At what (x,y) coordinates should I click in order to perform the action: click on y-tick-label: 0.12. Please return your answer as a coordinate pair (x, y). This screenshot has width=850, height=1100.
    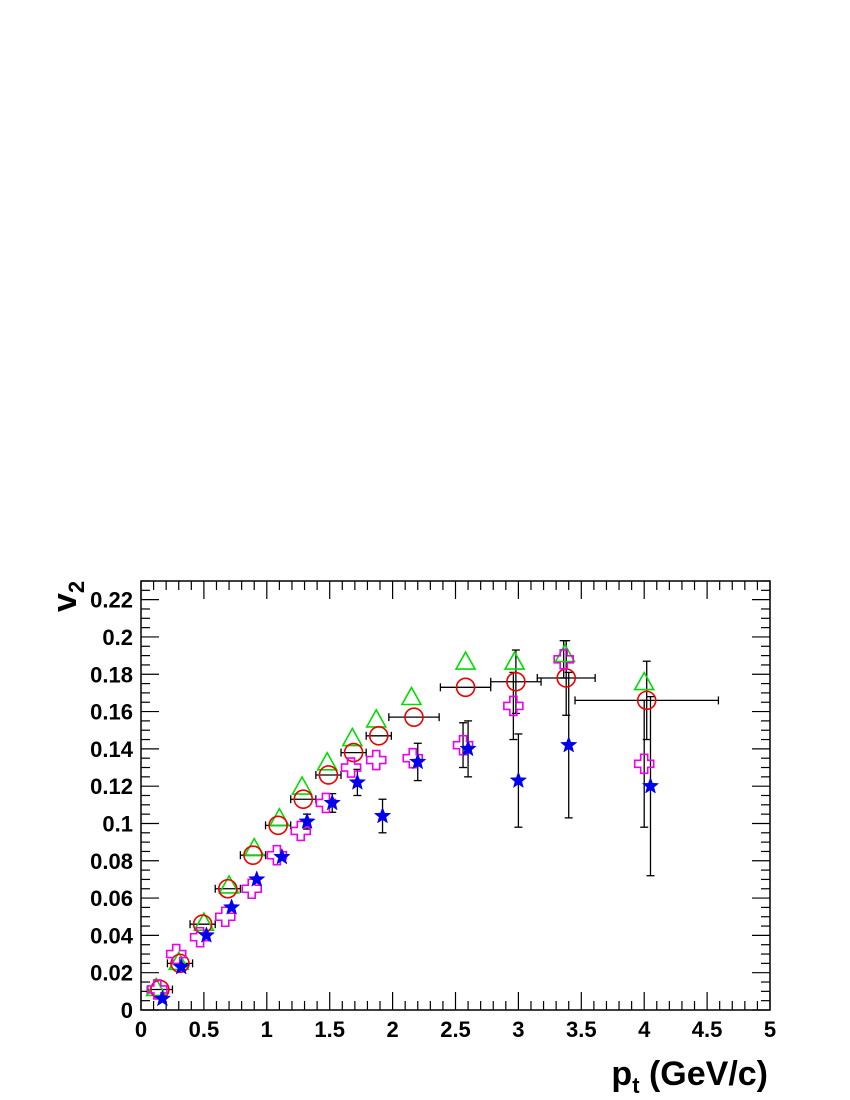
    Looking at the image, I should click on (111, 786).